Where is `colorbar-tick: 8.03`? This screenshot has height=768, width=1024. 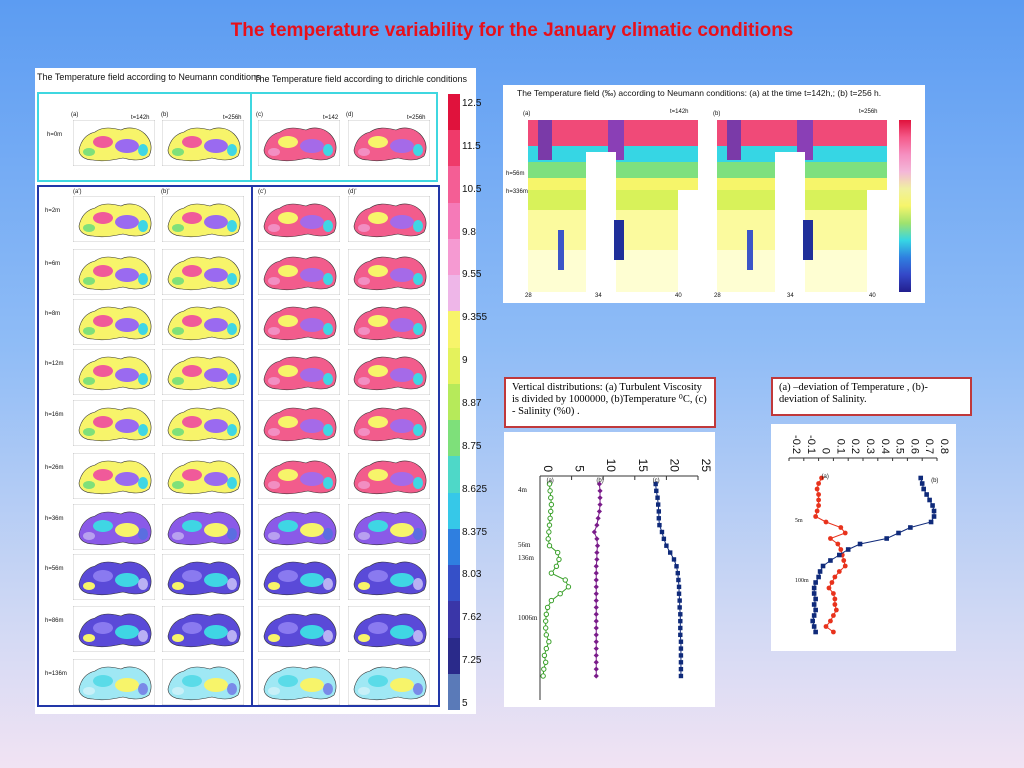
colorbar-tick: 8.03 is located at coordinates (472, 575).